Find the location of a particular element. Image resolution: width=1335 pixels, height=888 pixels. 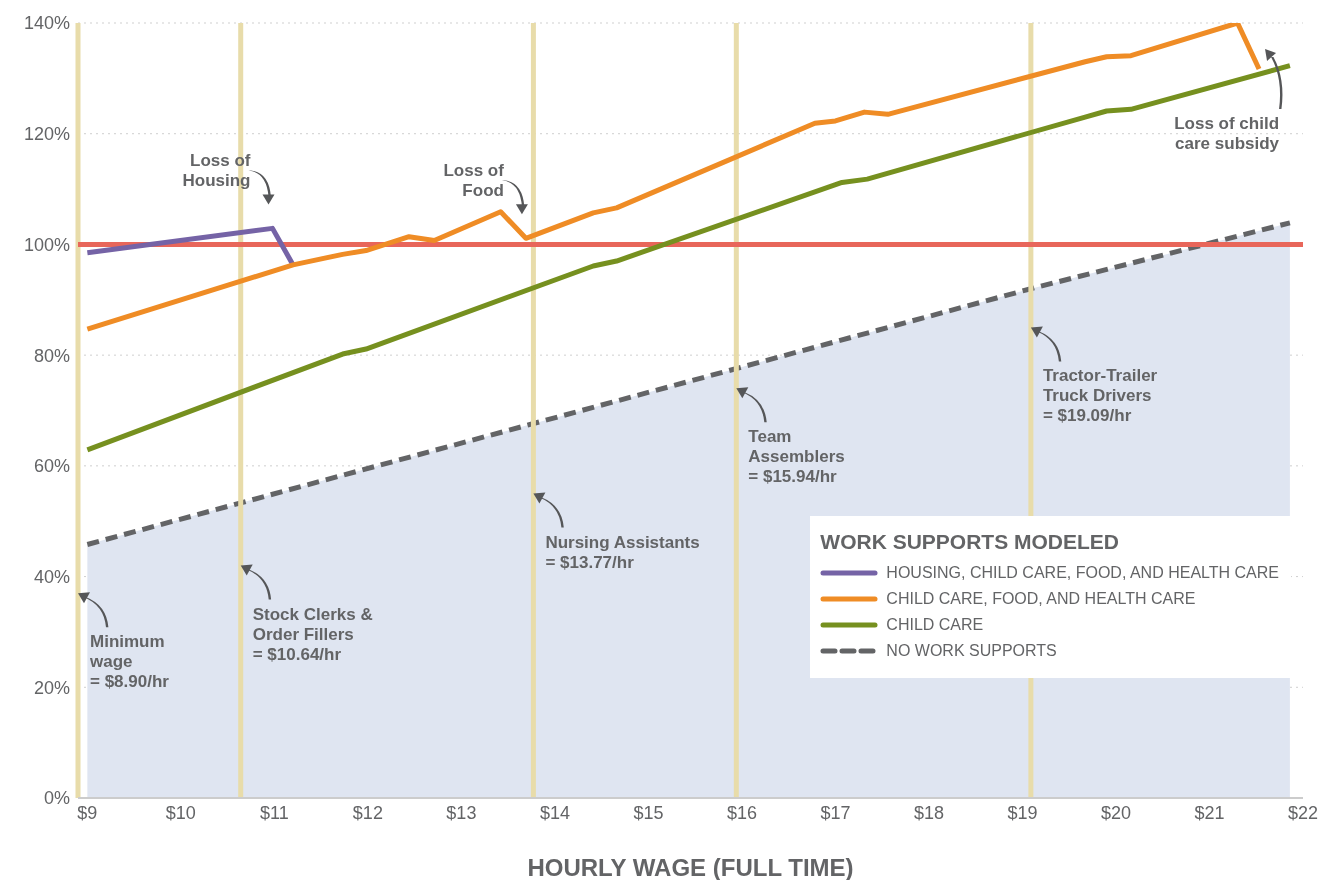

y-tick-label: 100% is located at coordinates (46, 244).